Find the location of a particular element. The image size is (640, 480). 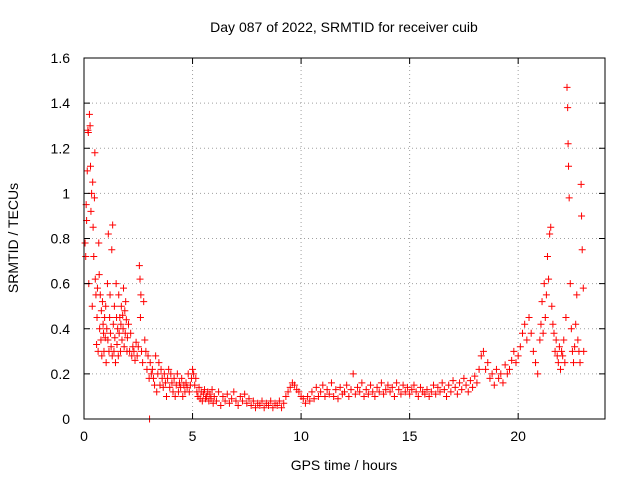

x-tick-label: 0 is located at coordinates (84, 436).